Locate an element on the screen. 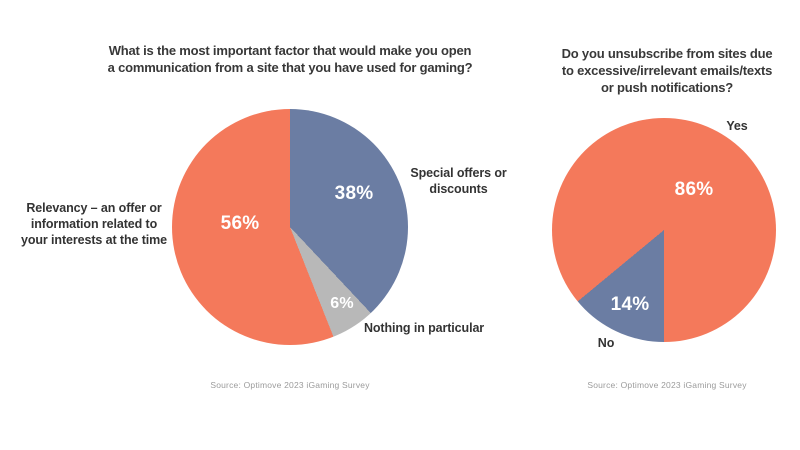  slice-value-nothing: 6% is located at coordinates (342, 303).